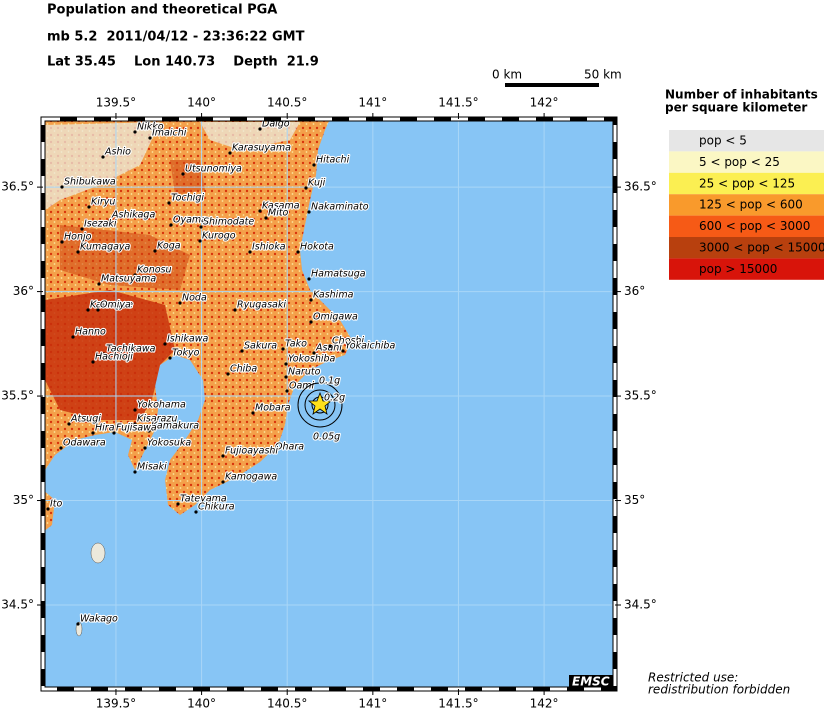 Image resolution: width=824 pixels, height=715 pixels. What do you see at coordinates (128, 279) in the screenshot?
I see `city-label: Matsuyama` at bounding box center [128, 279].